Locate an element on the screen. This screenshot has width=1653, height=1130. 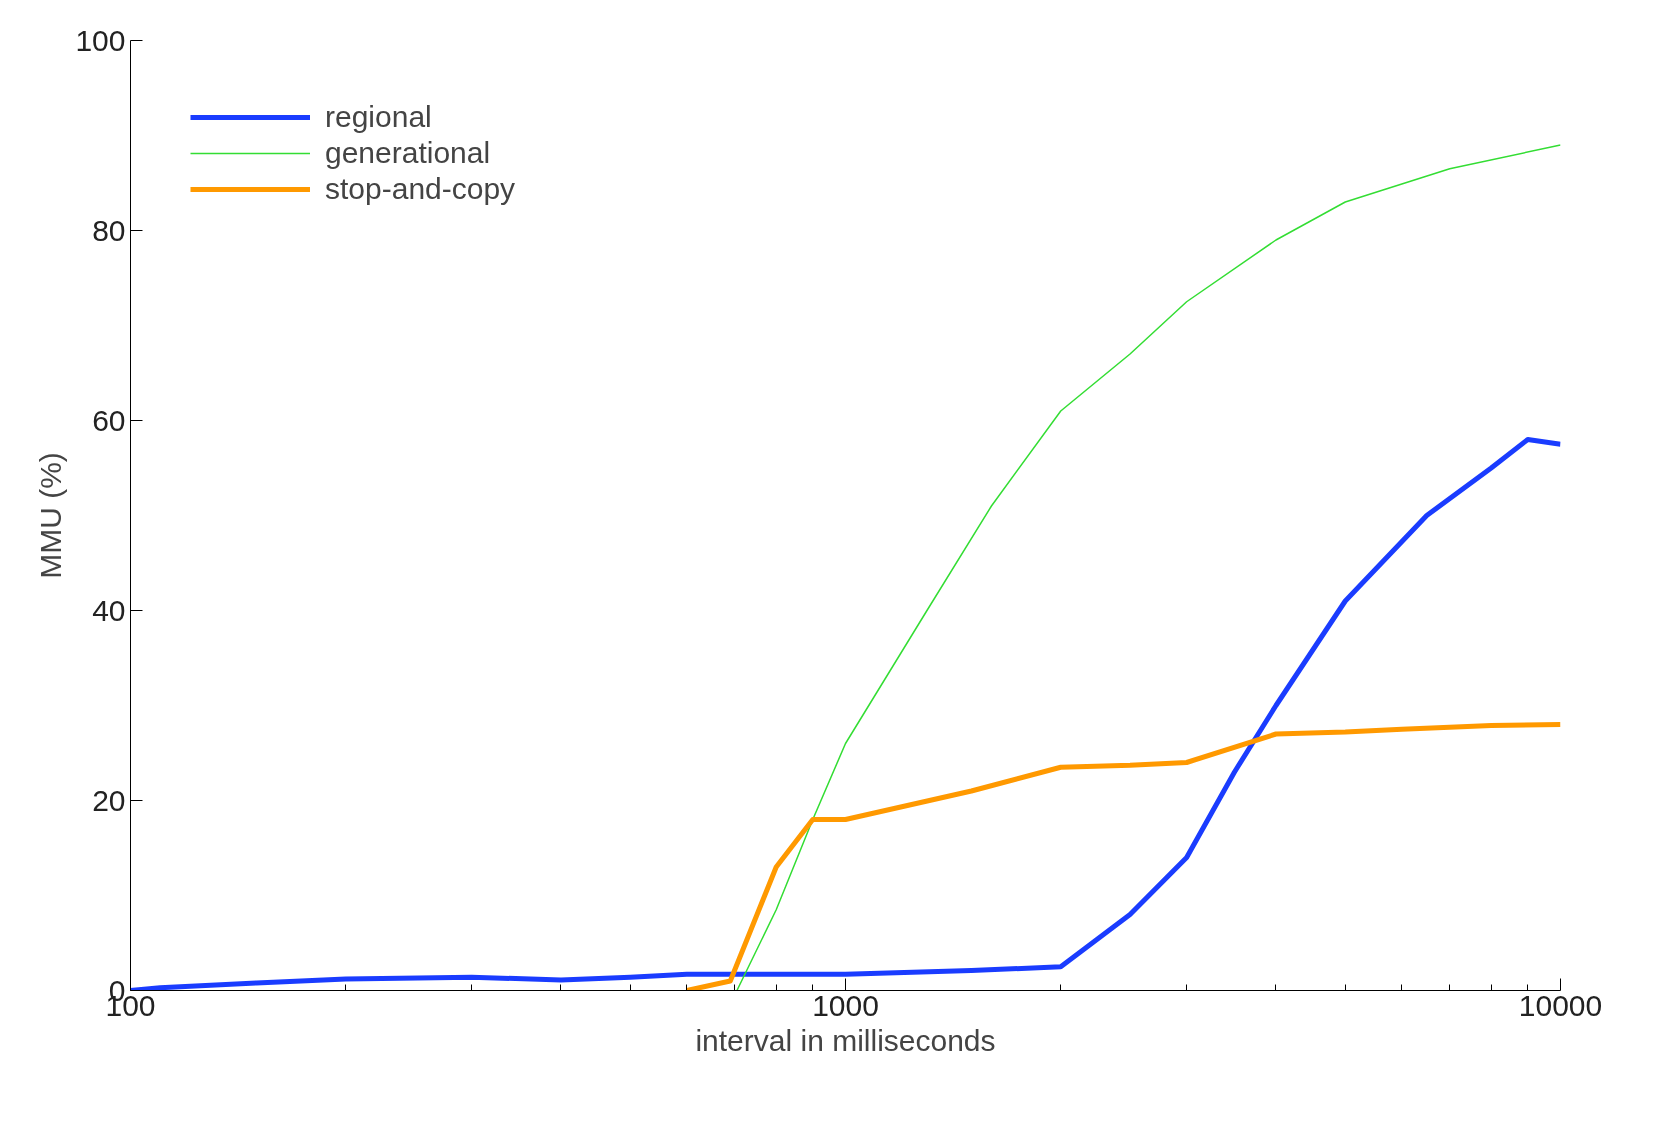
y-axis-title: MMU (%) is located at coordinates (51, 515).